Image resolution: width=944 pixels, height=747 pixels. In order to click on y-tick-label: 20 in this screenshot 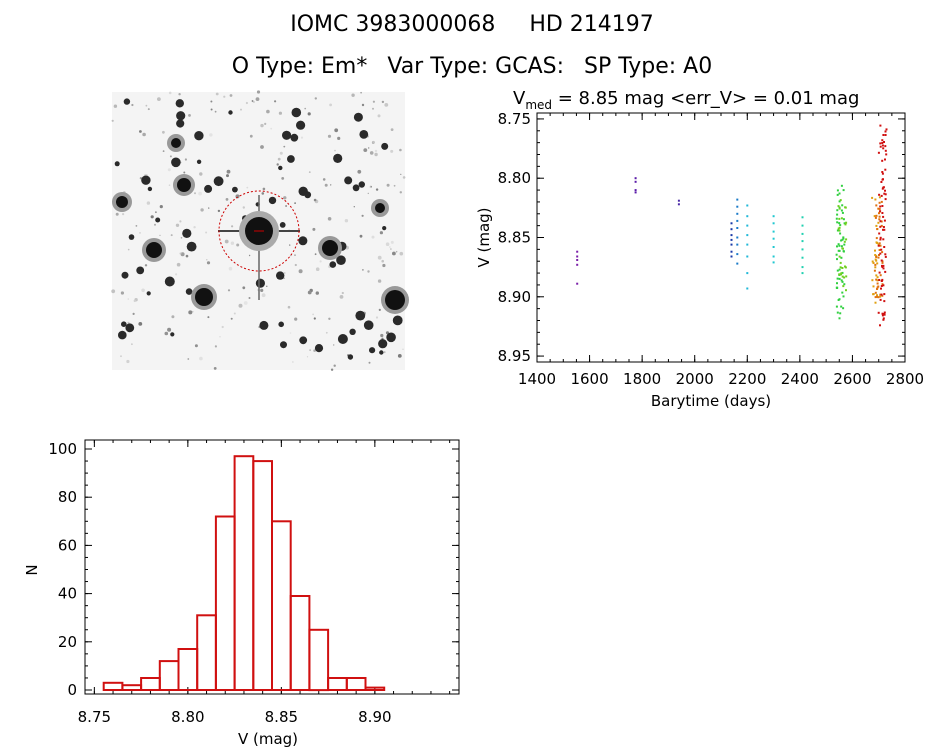, I will do `click(67, 642)`.